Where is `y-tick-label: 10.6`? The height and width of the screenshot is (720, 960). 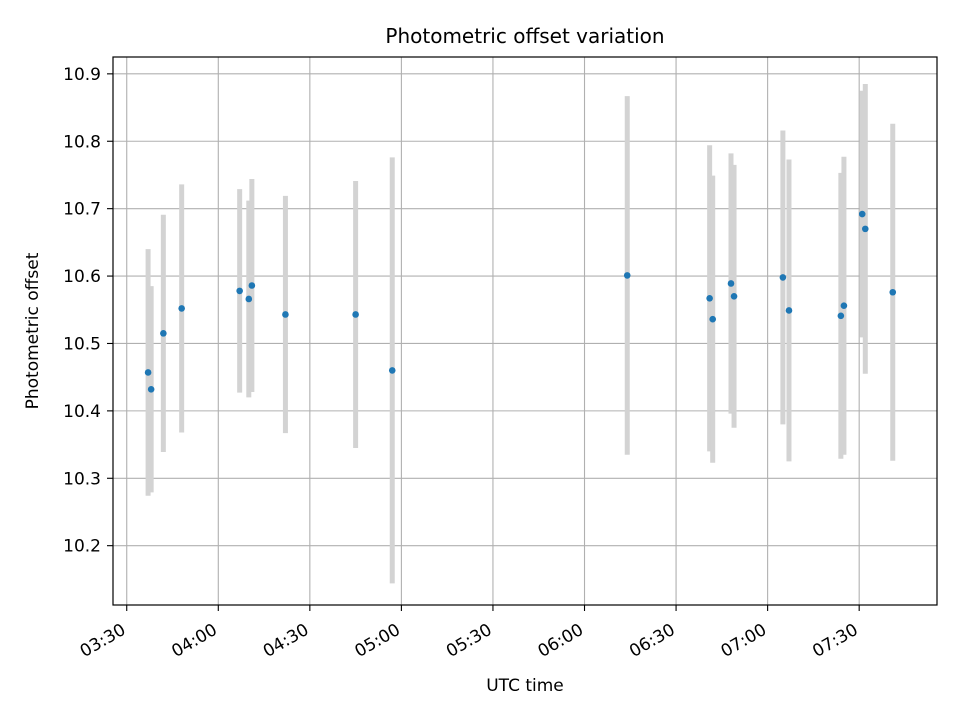 y-tick-label: 10.6 is located at coordinates (82, 277).